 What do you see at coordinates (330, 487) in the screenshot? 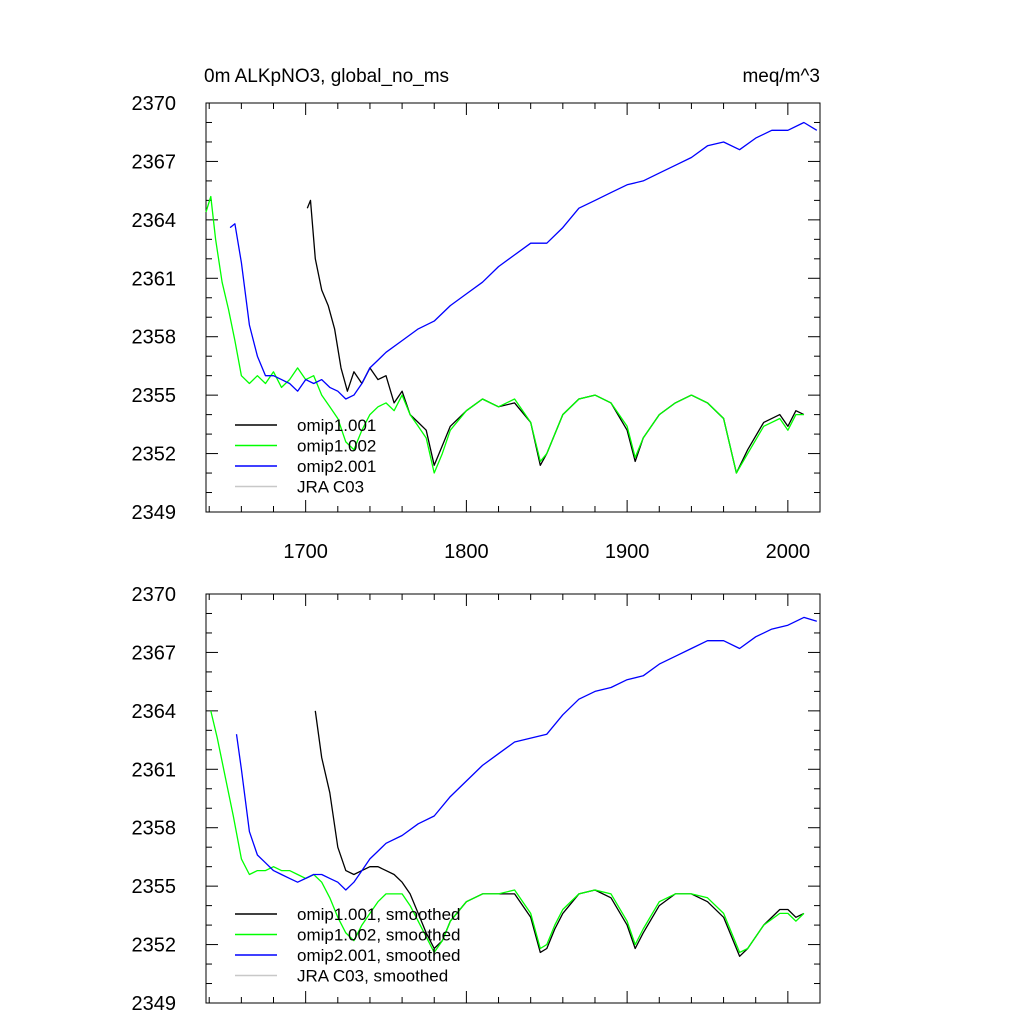
I see `legend-label: JRA C03` at bounding box center [330, 487].